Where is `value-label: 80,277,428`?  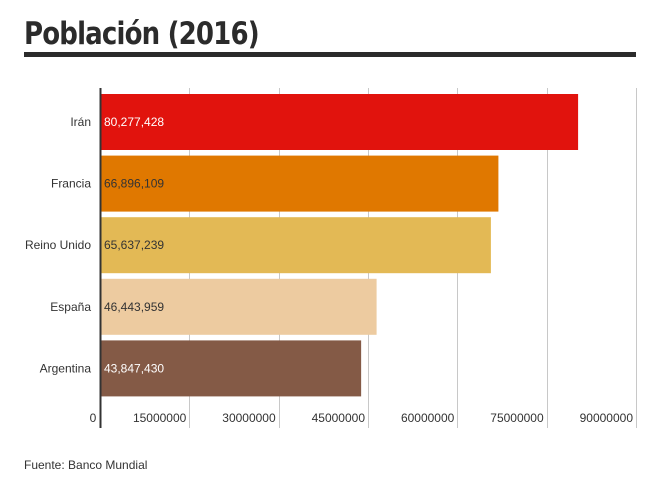 value-label: 80,277,428 is located at coordinates (134, 122).